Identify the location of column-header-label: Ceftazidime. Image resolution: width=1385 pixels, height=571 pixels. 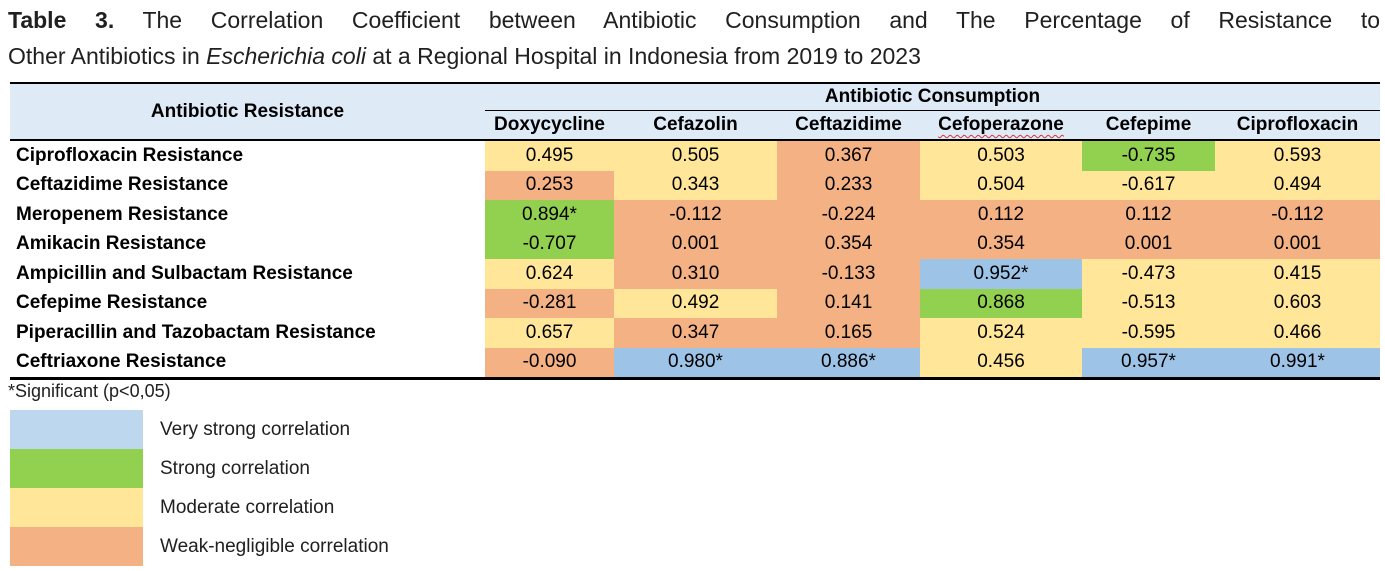
(848, 124).